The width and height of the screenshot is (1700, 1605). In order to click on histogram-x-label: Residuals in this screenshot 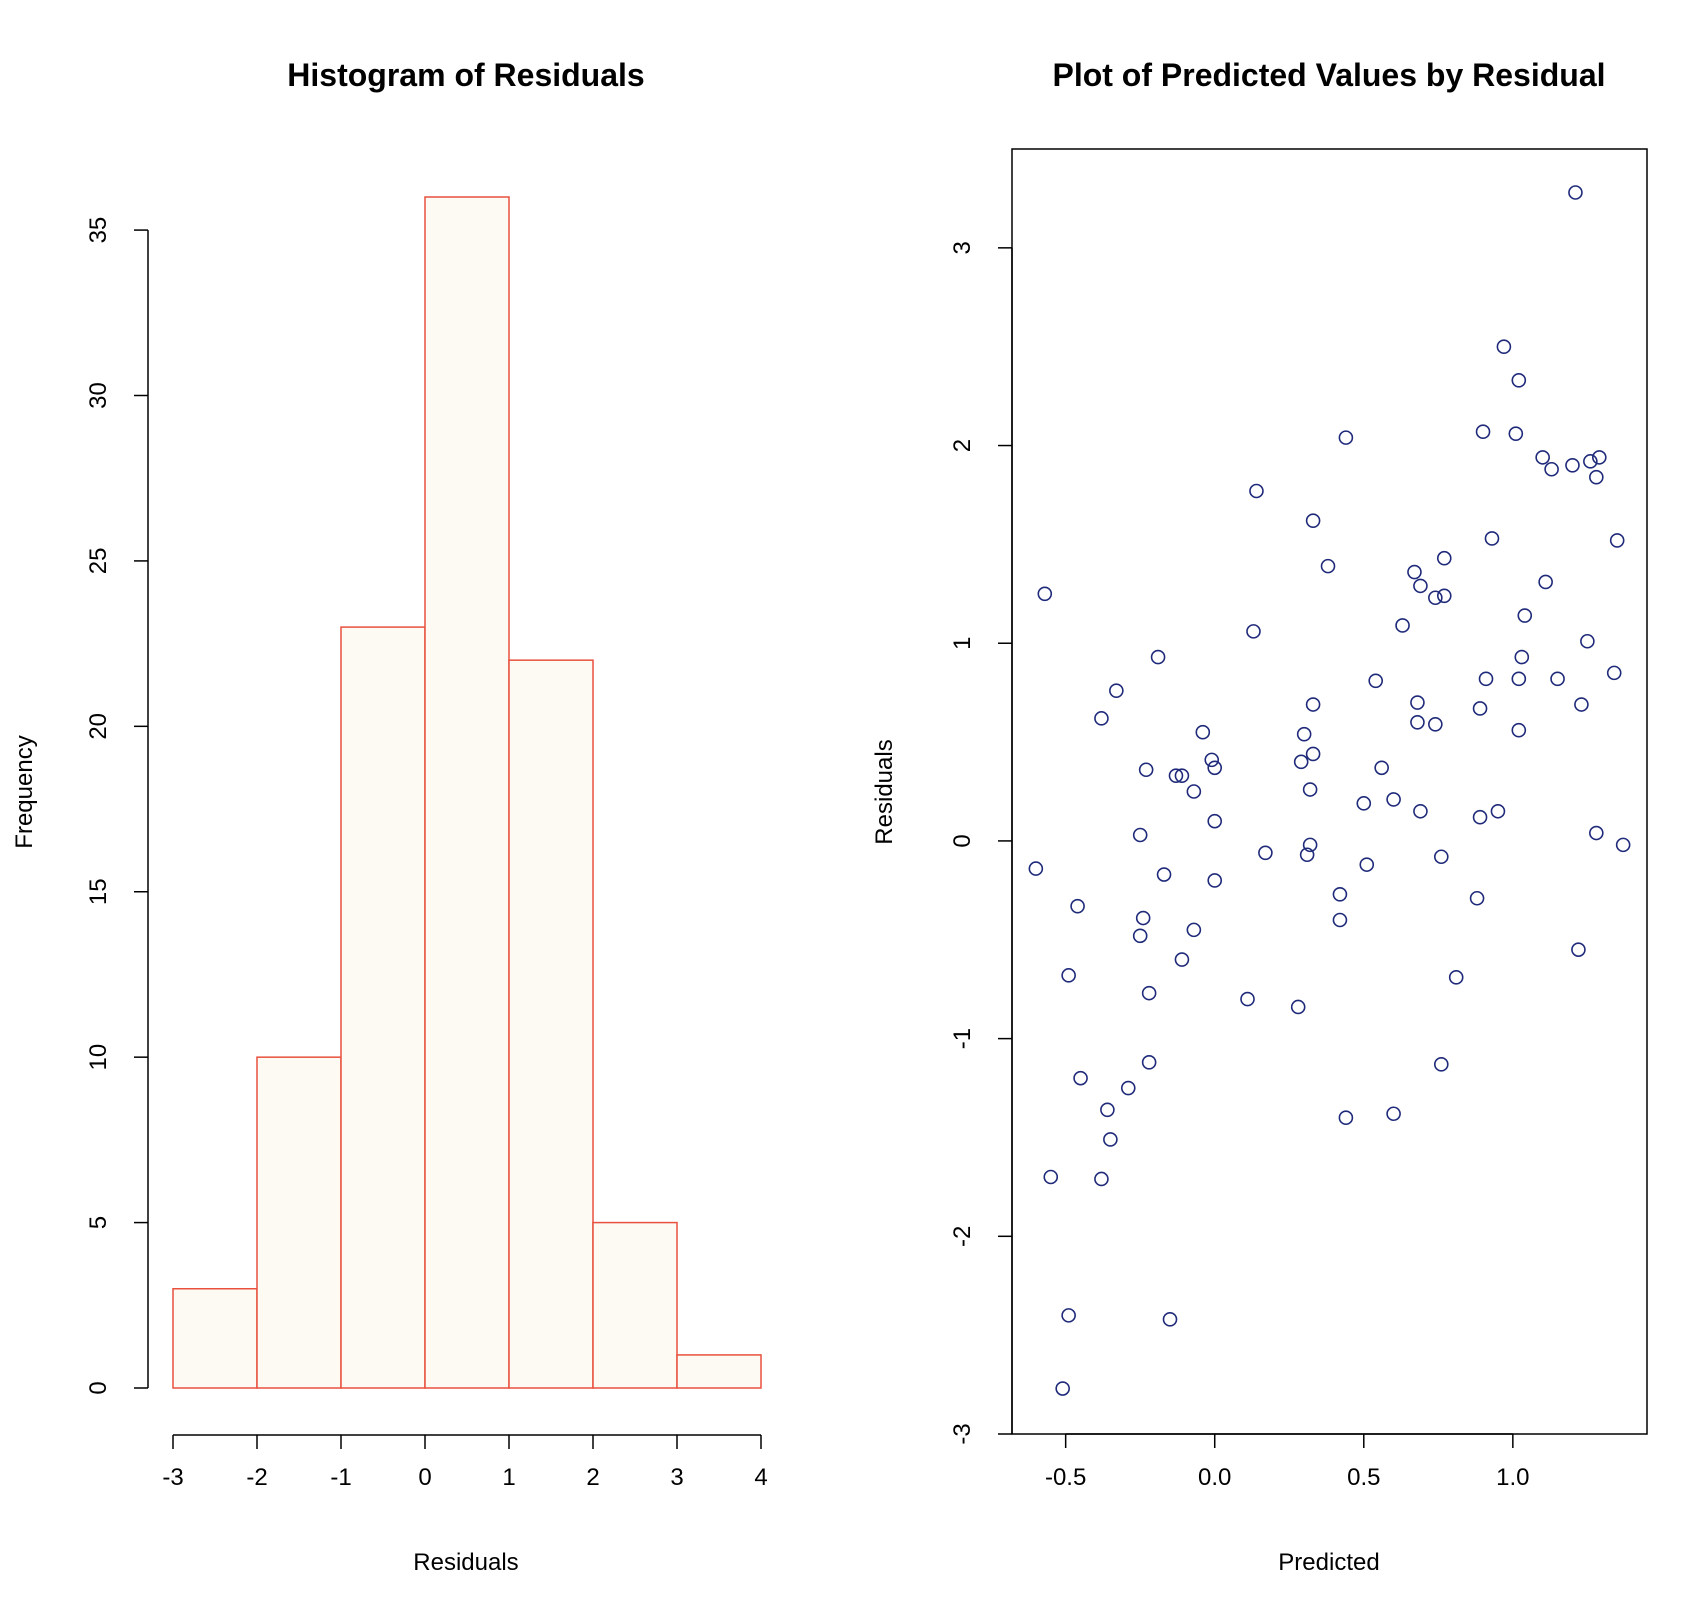, I will do `click(465, 1562)`.